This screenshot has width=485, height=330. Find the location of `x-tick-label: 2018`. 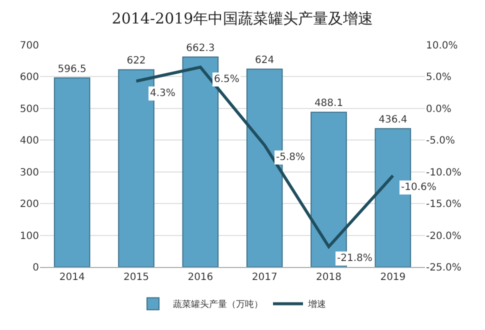

x-tick-label: 2018 is located at coordinates (329, 277).